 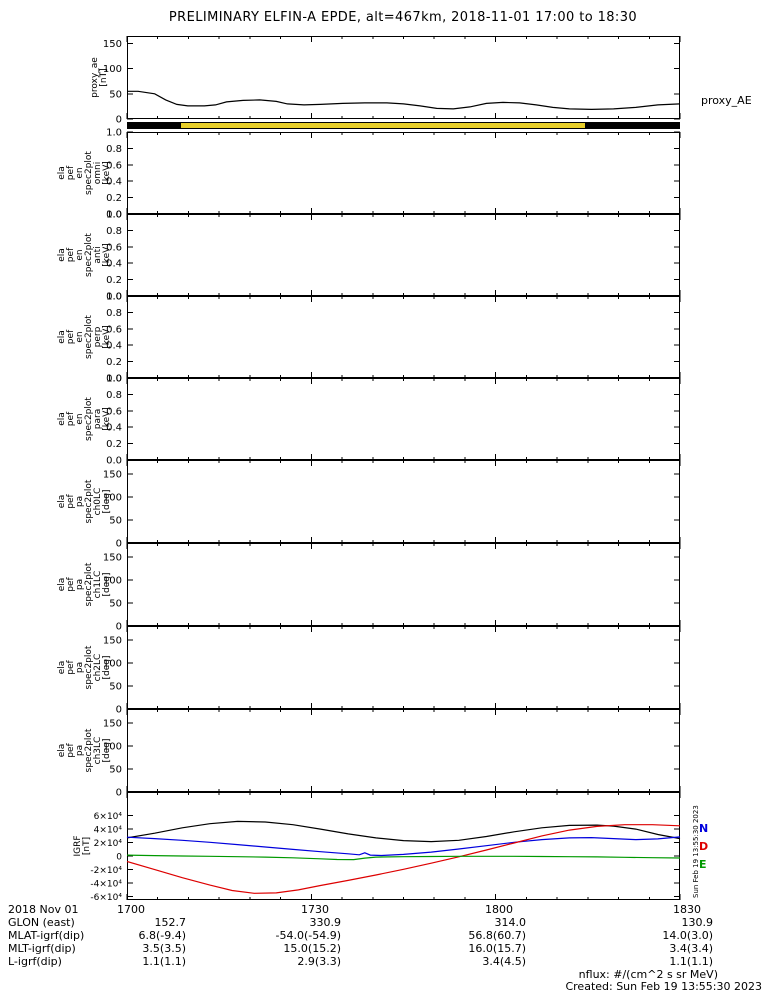 I want to click on footer-value: -54.0(-54.9), so click(x=308, y=935).